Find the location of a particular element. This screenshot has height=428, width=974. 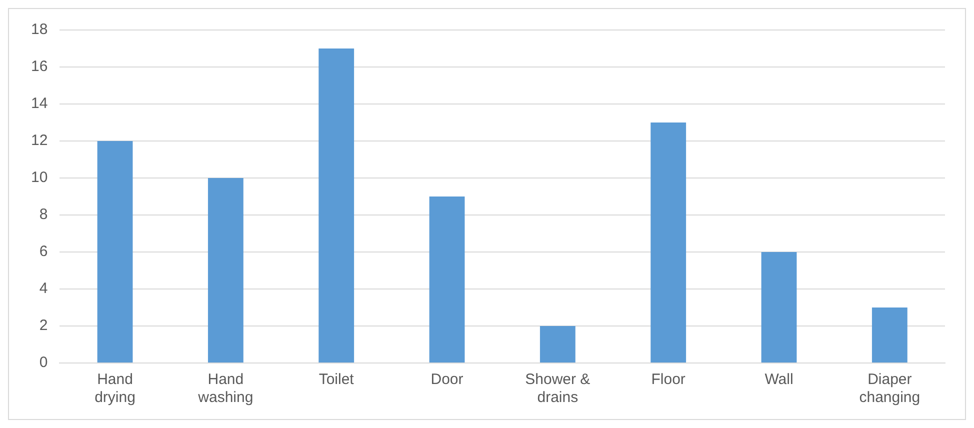

y-tick-label: 14 is located at coordinates (39, 103).